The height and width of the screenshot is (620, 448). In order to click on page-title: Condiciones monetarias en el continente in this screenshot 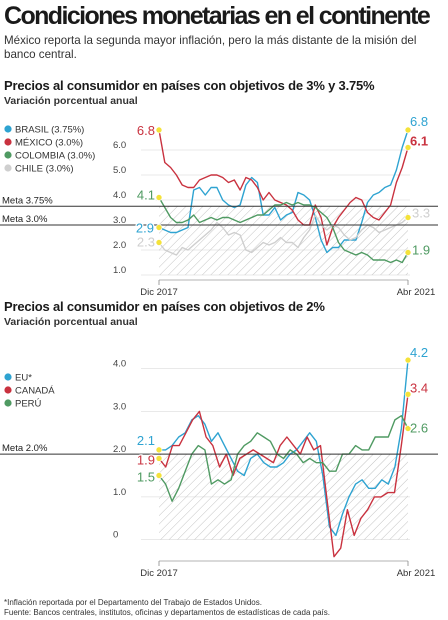, I will do `click(217, 16)`.